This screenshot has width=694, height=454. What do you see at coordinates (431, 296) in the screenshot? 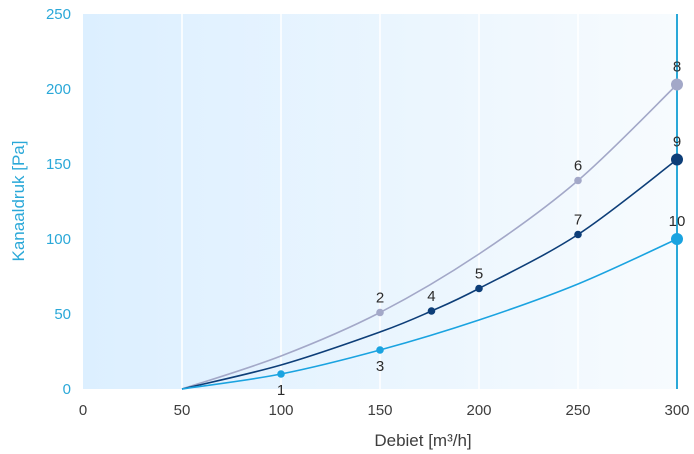
I see `point-label-4: 4` at bounding box center [431, 296].